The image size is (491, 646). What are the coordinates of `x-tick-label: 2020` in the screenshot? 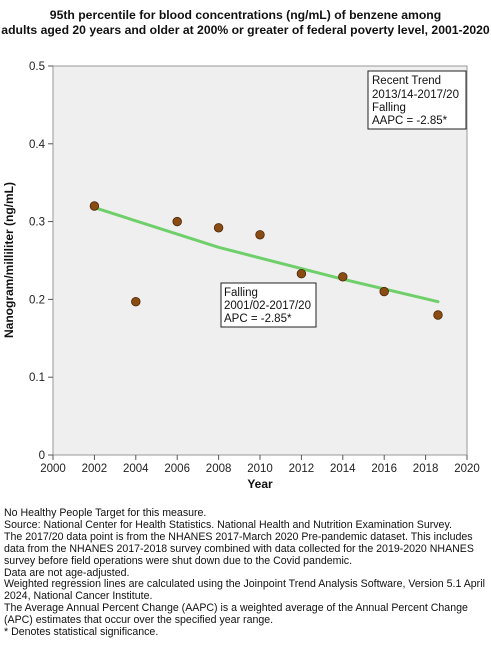 It's located at (467, 469).